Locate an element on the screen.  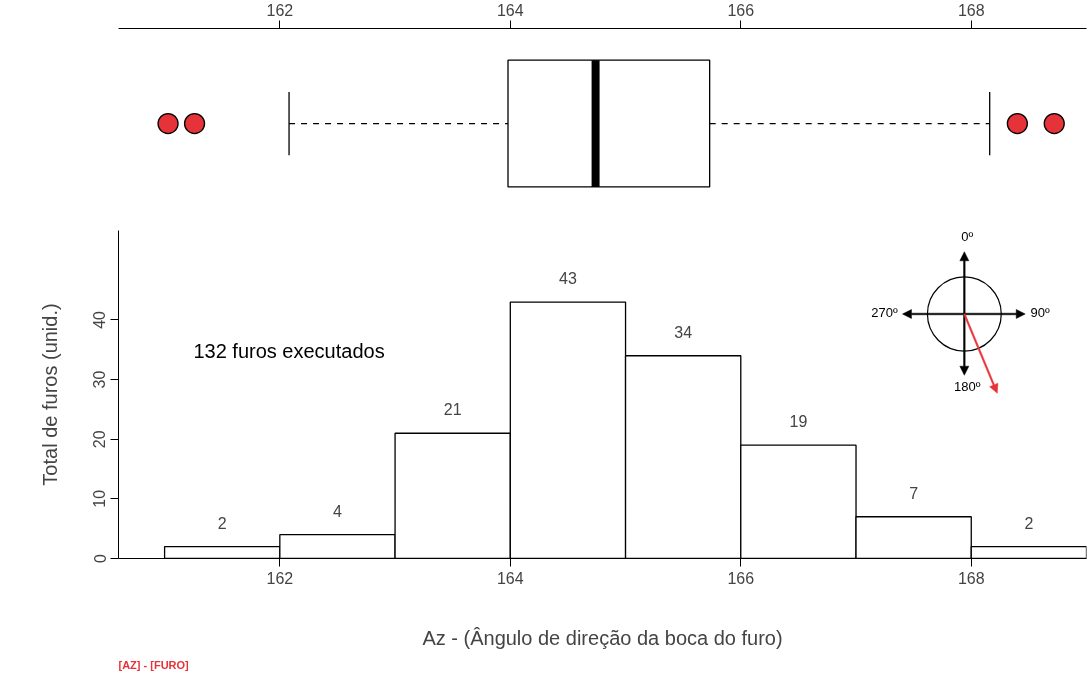
annotation: 90º is located at coordinates (1040, 313).